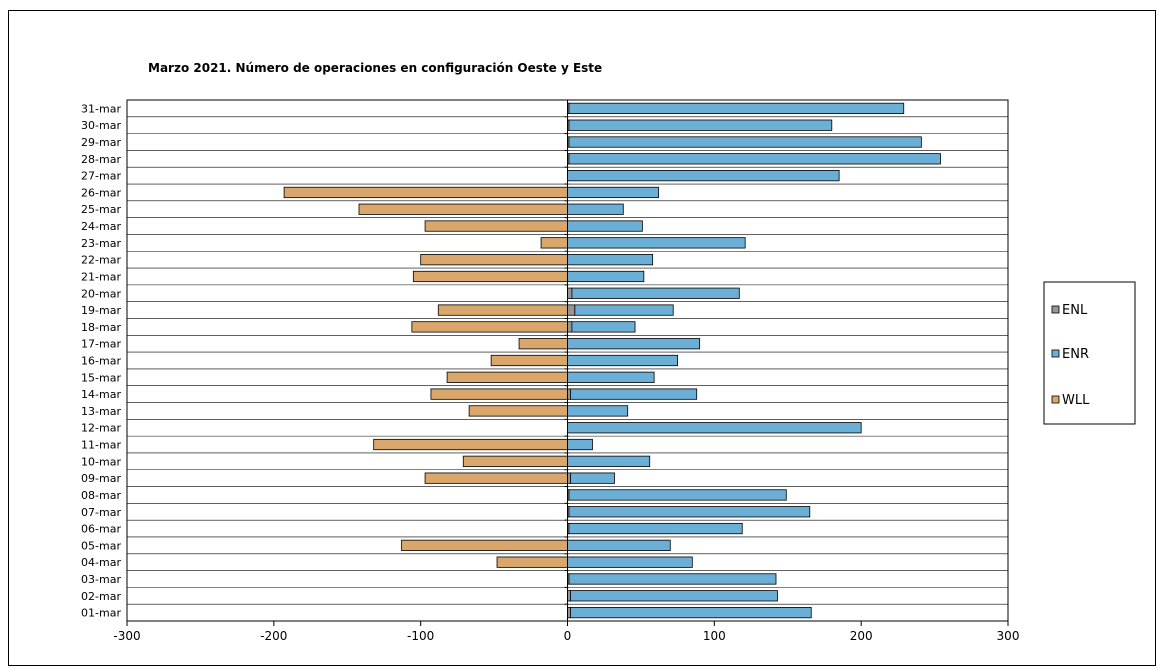 This screenshot has height=668, width=1166. What do you see at coordinates (613, 192) in the screenshot?
I see `bar-enr-26-mar` at bounding box center [613, 192].